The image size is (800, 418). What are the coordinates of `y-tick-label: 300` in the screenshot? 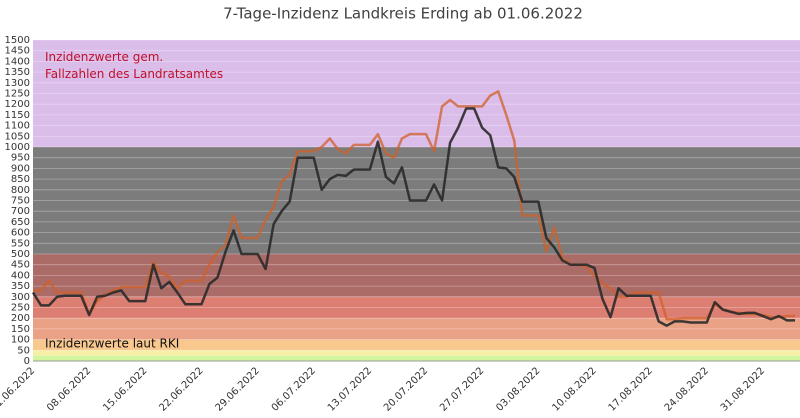 It's located at (20, 297).